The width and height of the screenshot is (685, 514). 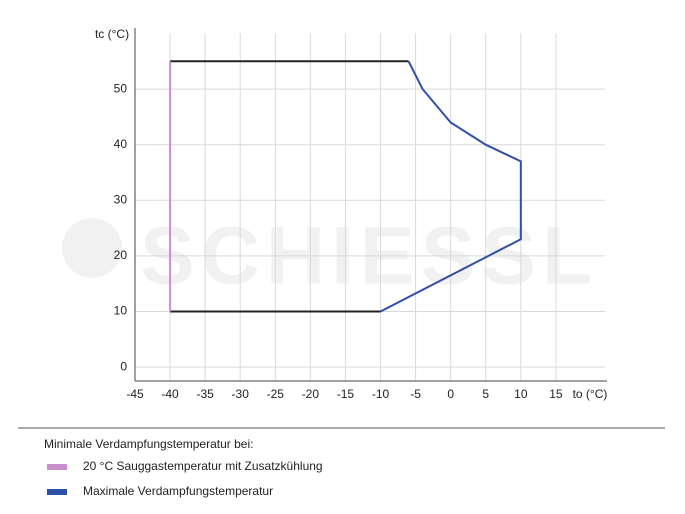 I want to click on y-tick-label: 30, so click(x=121, y=199).